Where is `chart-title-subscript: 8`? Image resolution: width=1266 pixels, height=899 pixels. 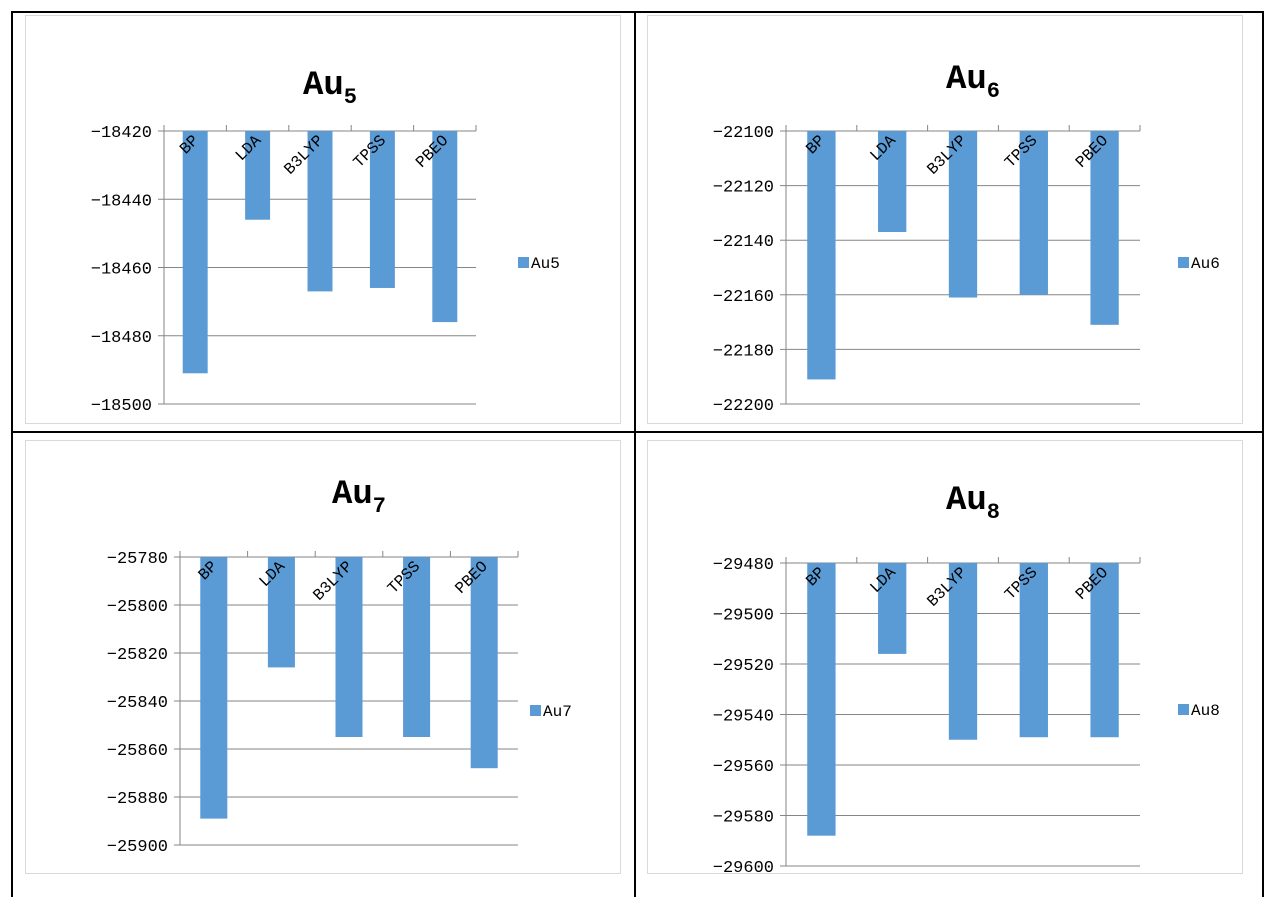
chart-title-subscript: 8 is located at coordinates (993, 512).